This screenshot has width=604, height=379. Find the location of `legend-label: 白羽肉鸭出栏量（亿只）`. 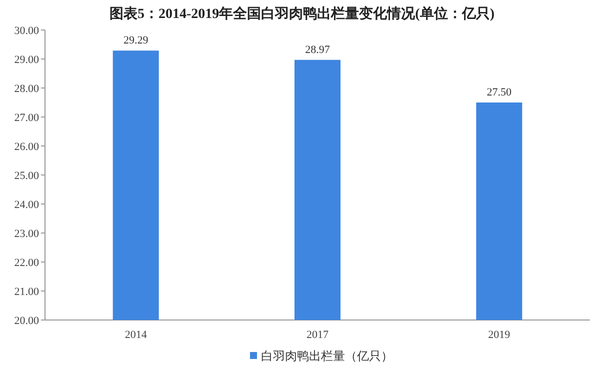

legend-label: 白羽肉鸭出栏量（亿只） is located at coordinates (327, 356).